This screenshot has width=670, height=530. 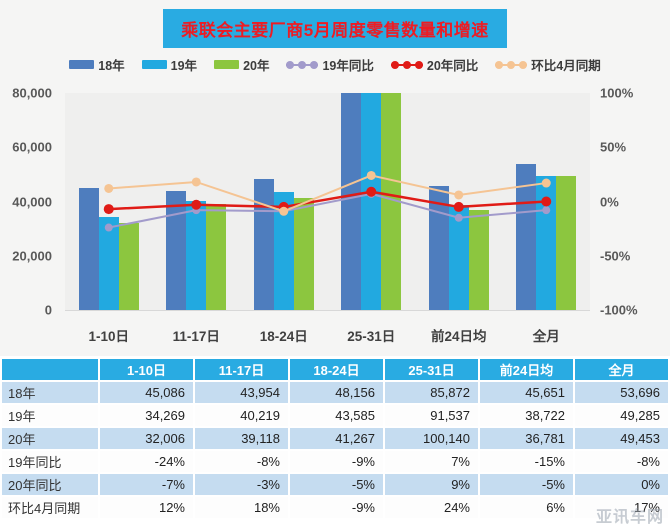 I want to click on table-row-20年同比: 20年同比 -7% -3% -5% 9% -5% 0%, so click(x=335, y=484).